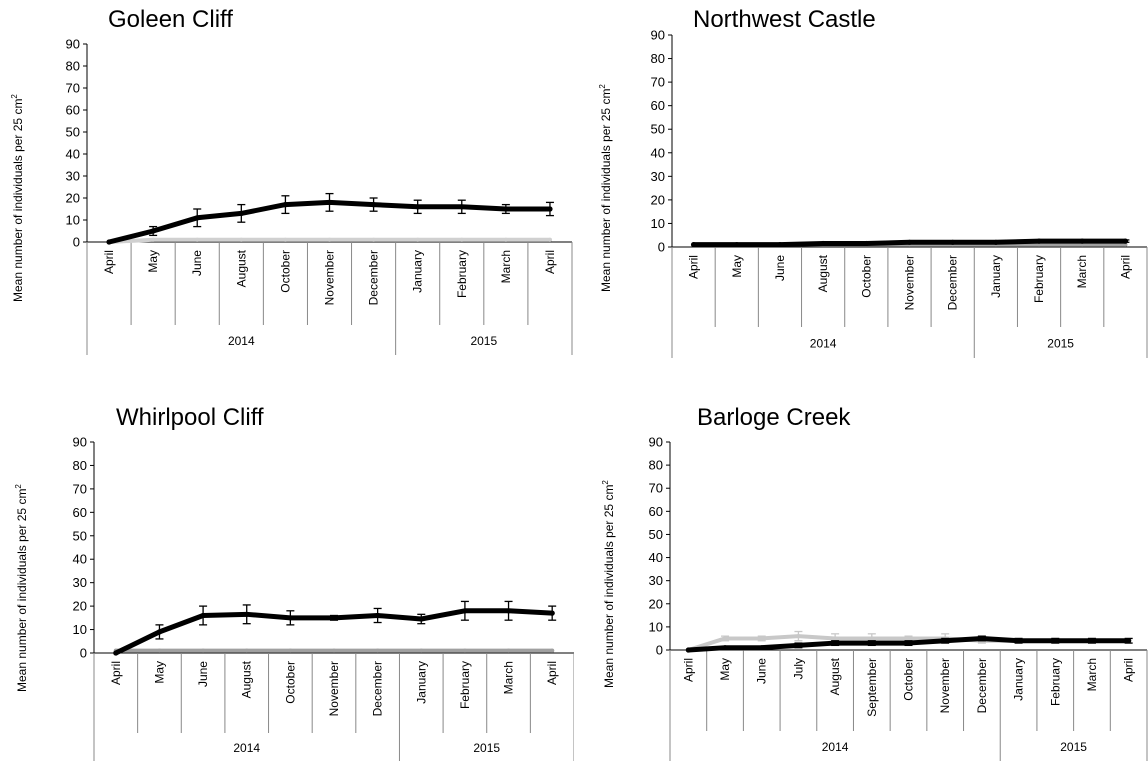 The height and width of the screenshot is (763, 1148). Describe the element at coordinates (656, 603) in the screenshot. I see `y-tick-label: 20` at that location.